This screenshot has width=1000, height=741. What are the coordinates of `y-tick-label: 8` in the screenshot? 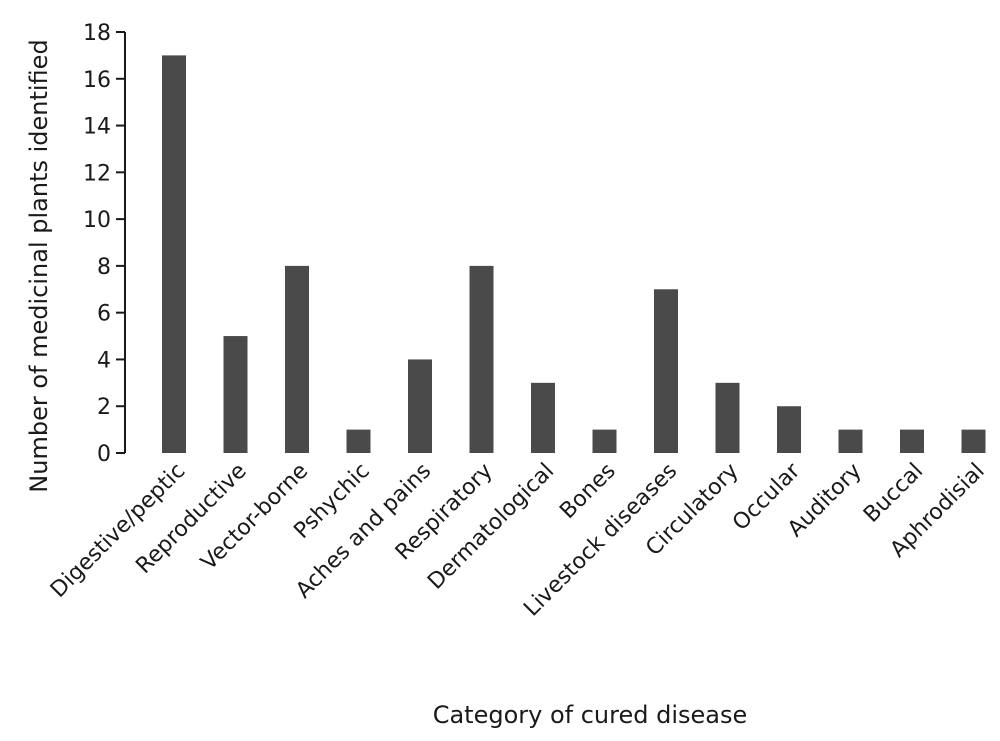 It's located at (104, 267).